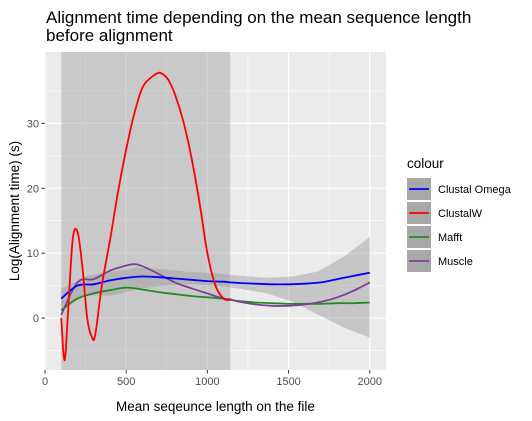 This screenshot has height=421, width=532. What do you see at coordinates (455, 262) in the screenshot?
I see `legend-label-muscle: Muscle` at bounding box center [455, 262].